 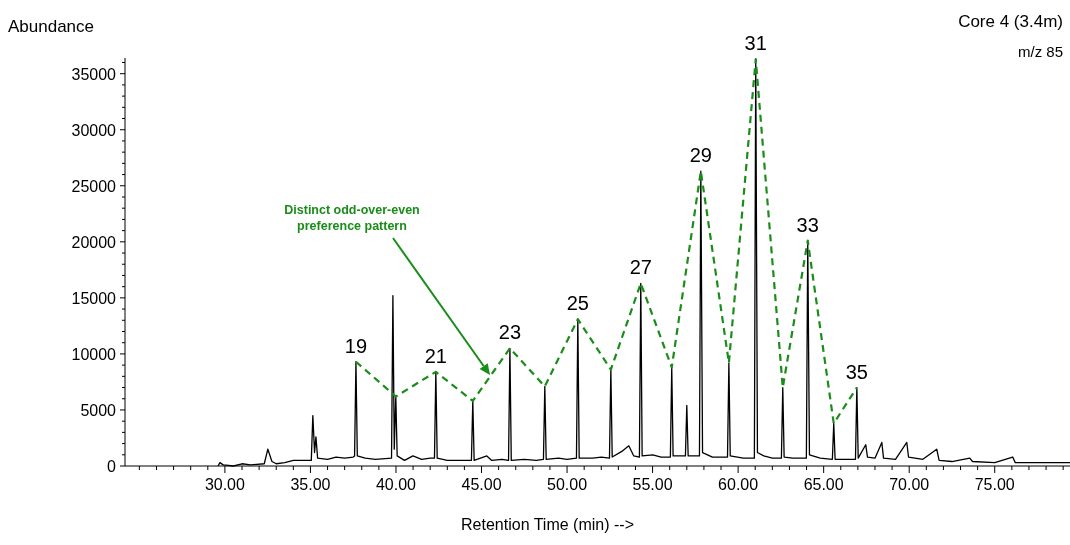 What do you see at coordinates (356, 345) in the screenshot?
I see `annotation: 19` at bounding box center [356, 345].